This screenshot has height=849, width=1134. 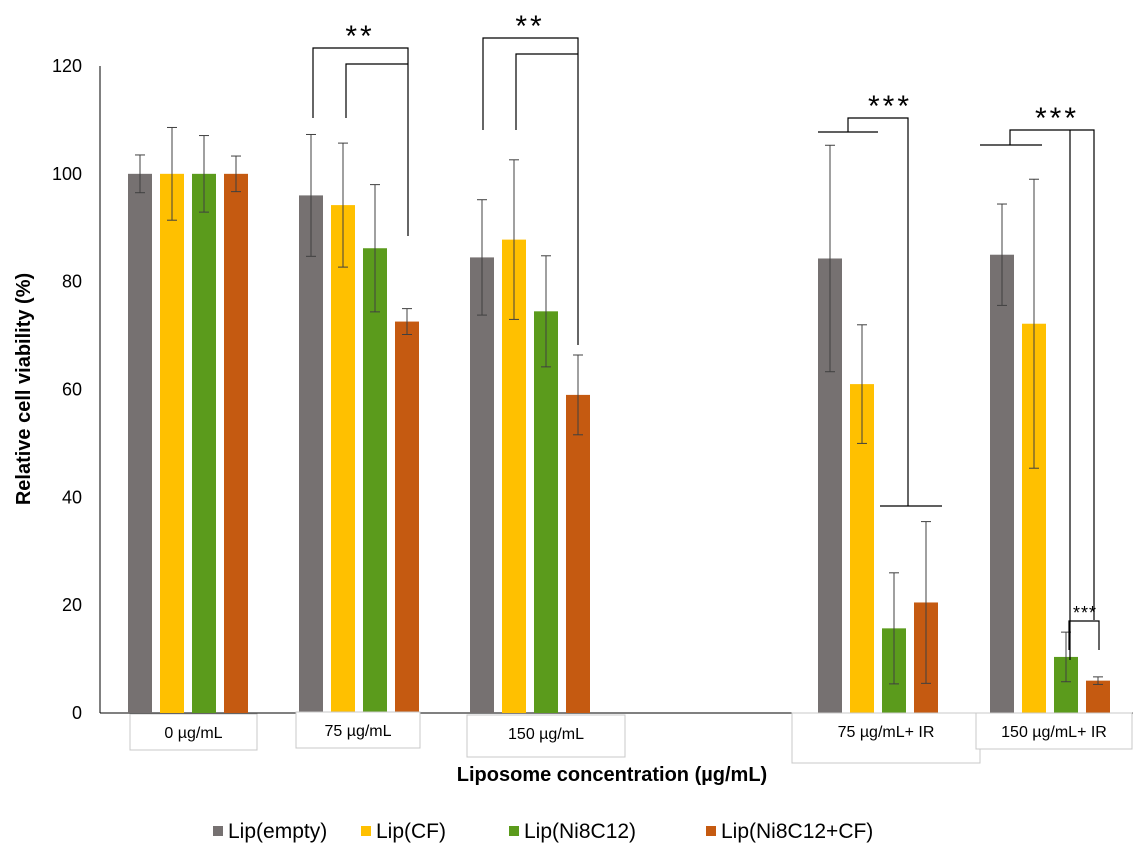 What do you see at coordinates (376, 90) in the screenshot?
I see `bracket-75-inner` at bounding box center [376, 90].